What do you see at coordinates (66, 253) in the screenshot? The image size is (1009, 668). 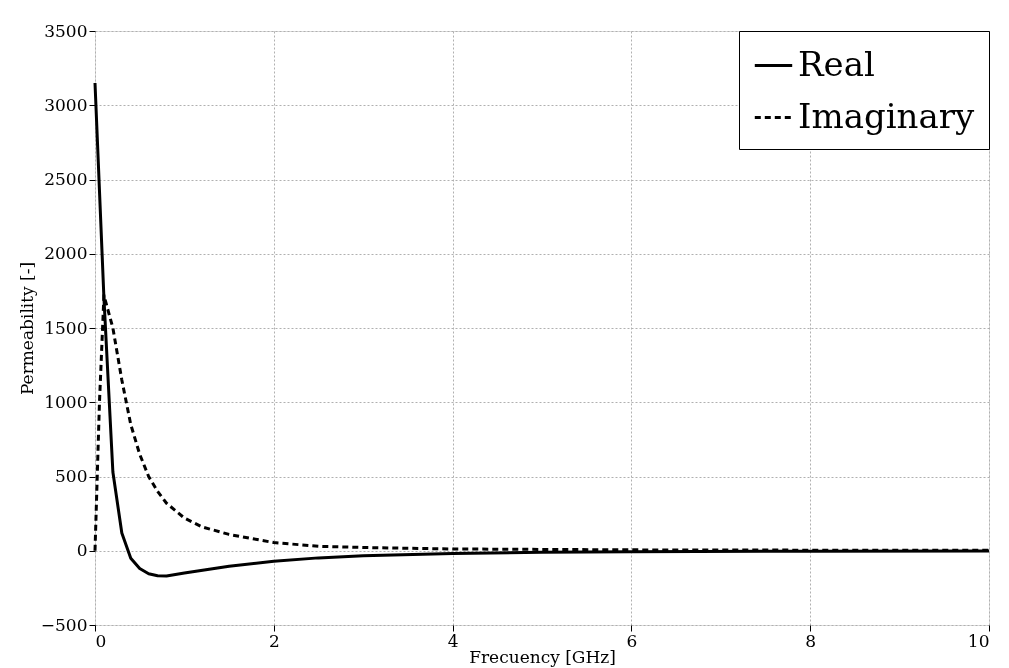 I see `y-tick-label: 2000` at bounding box center [66, 253].